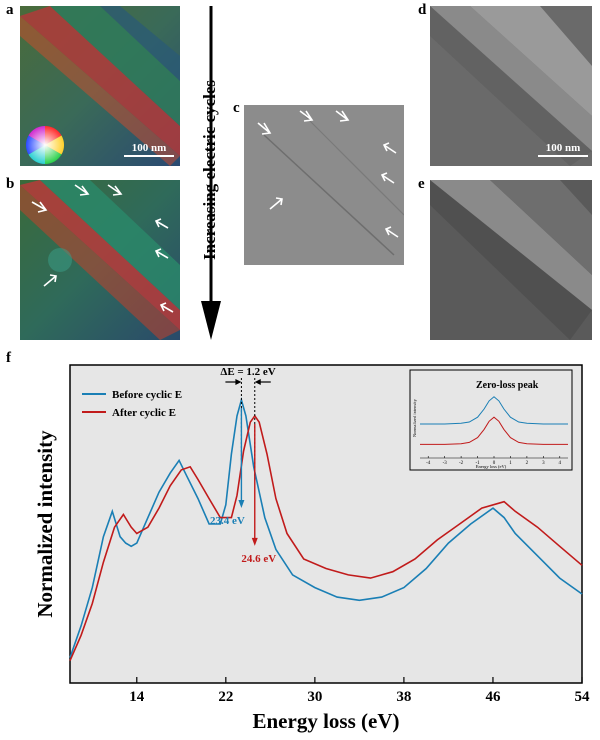 The width and height of the screenshot is (600, 740). I want to click on x-tick-label: 54, so click(583, 697).